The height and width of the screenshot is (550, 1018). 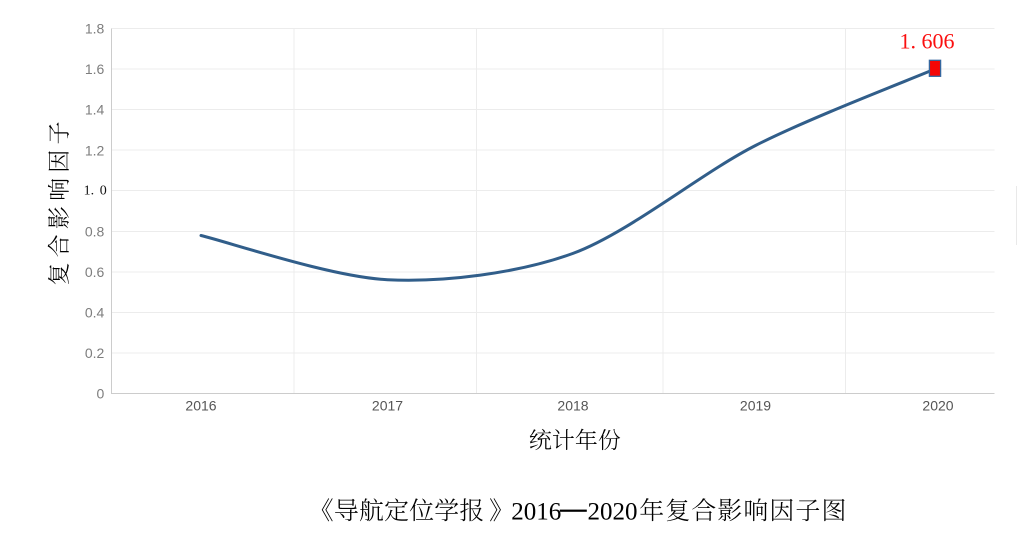 What do you see at coordinates (95, 272) in the screenshot?
I see `svg-text: 0.6` at bounding box center [95, 272].